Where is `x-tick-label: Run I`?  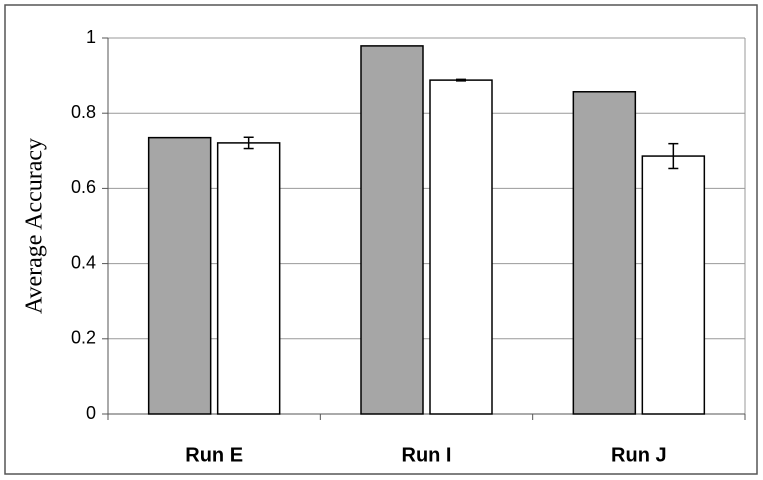 x-tick-label: Run I is located at coordinates (427, 455).